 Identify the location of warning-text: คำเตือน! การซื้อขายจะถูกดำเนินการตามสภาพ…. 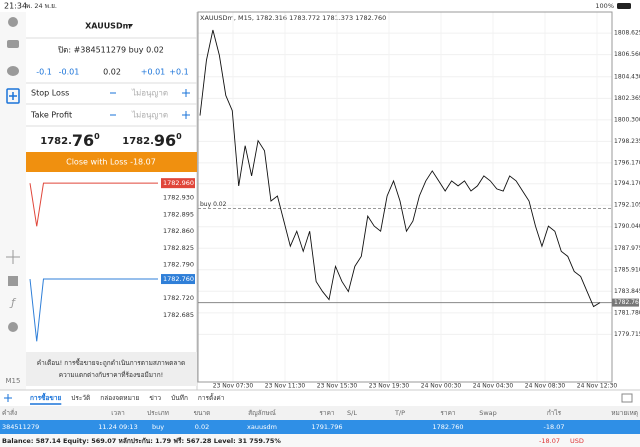
(111, 362).